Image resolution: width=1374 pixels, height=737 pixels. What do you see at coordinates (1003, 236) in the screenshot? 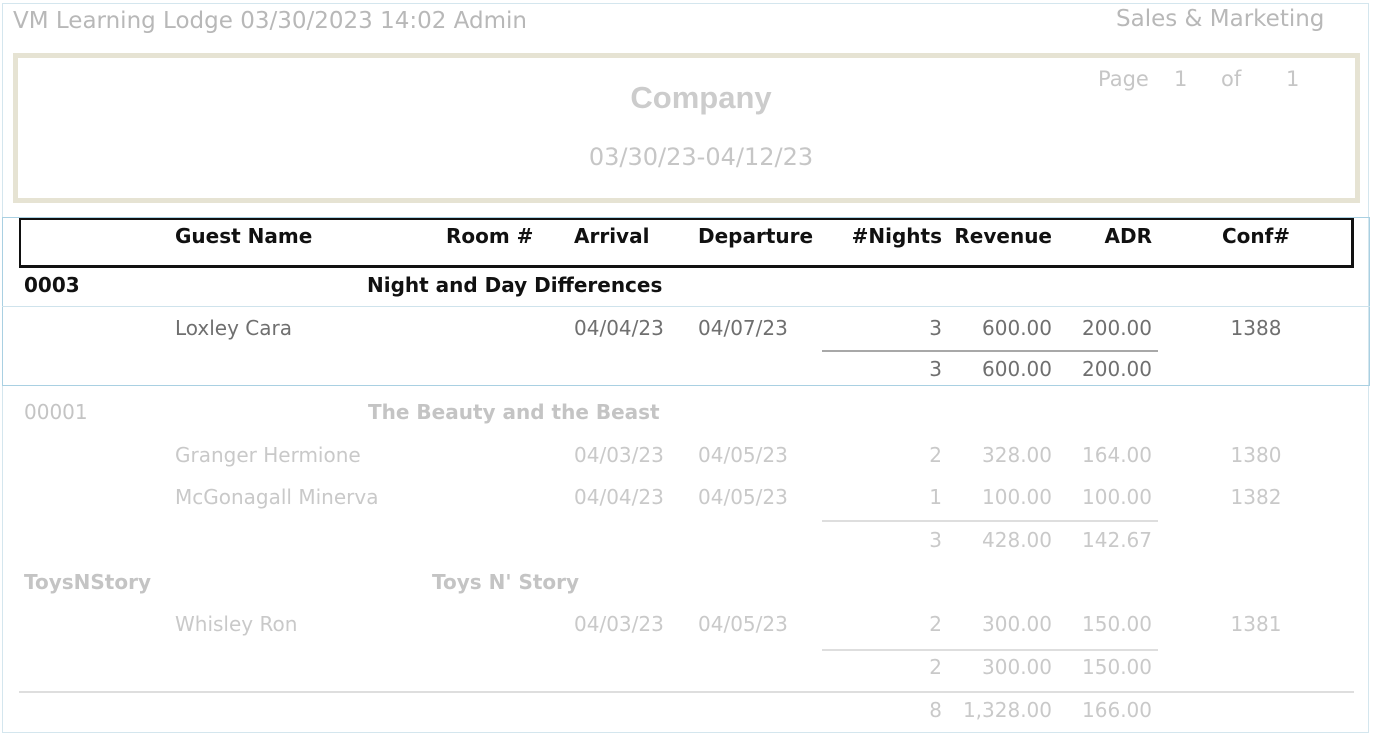
I see `col-revenue: Revenue` at bounding box center [1003, 236].